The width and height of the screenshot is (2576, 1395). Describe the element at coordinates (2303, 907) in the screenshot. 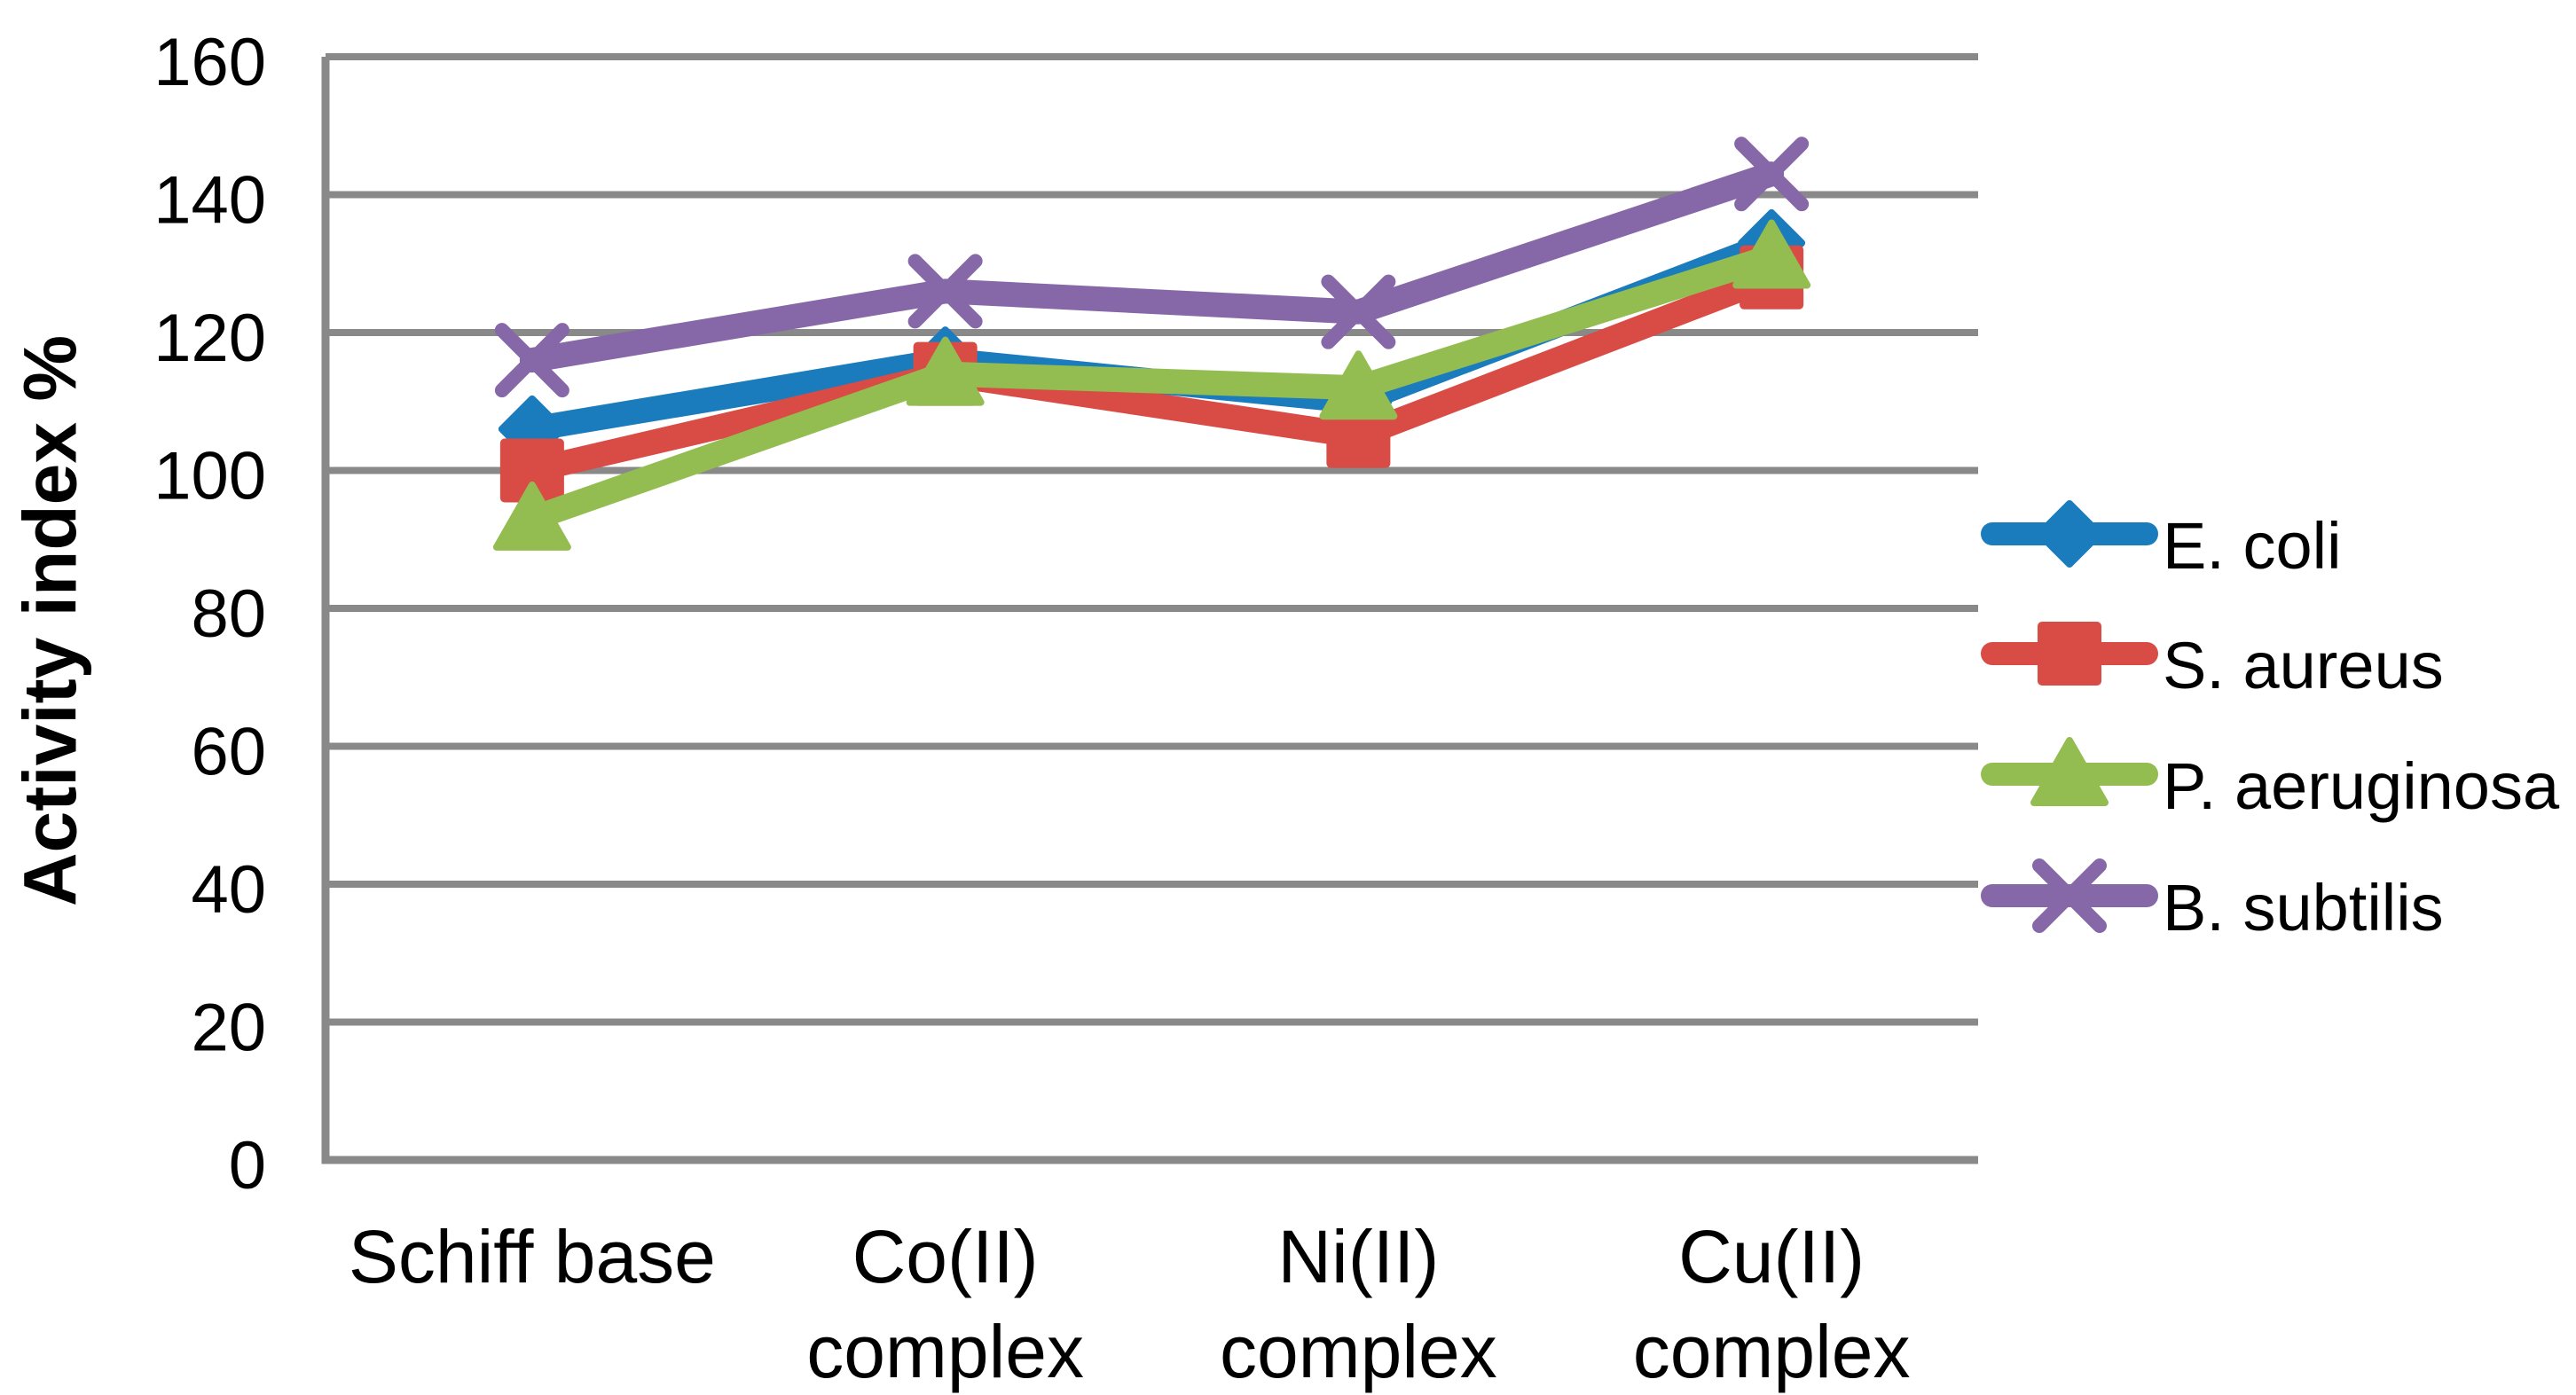

I see `legend-label-b-subtilis: B. subtilis` at that location.